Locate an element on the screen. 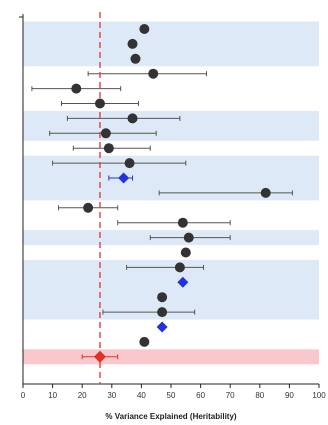 The width and height of the screenshot is (328, 425). x-tick-label: 20 is located at coordinates (82, 395).